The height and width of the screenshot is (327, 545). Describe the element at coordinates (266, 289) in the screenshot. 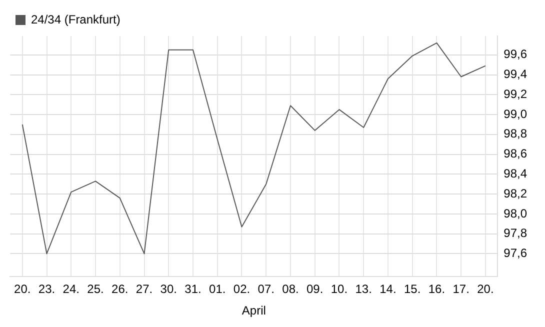

I see `x-tick-label: 07.` at that location.